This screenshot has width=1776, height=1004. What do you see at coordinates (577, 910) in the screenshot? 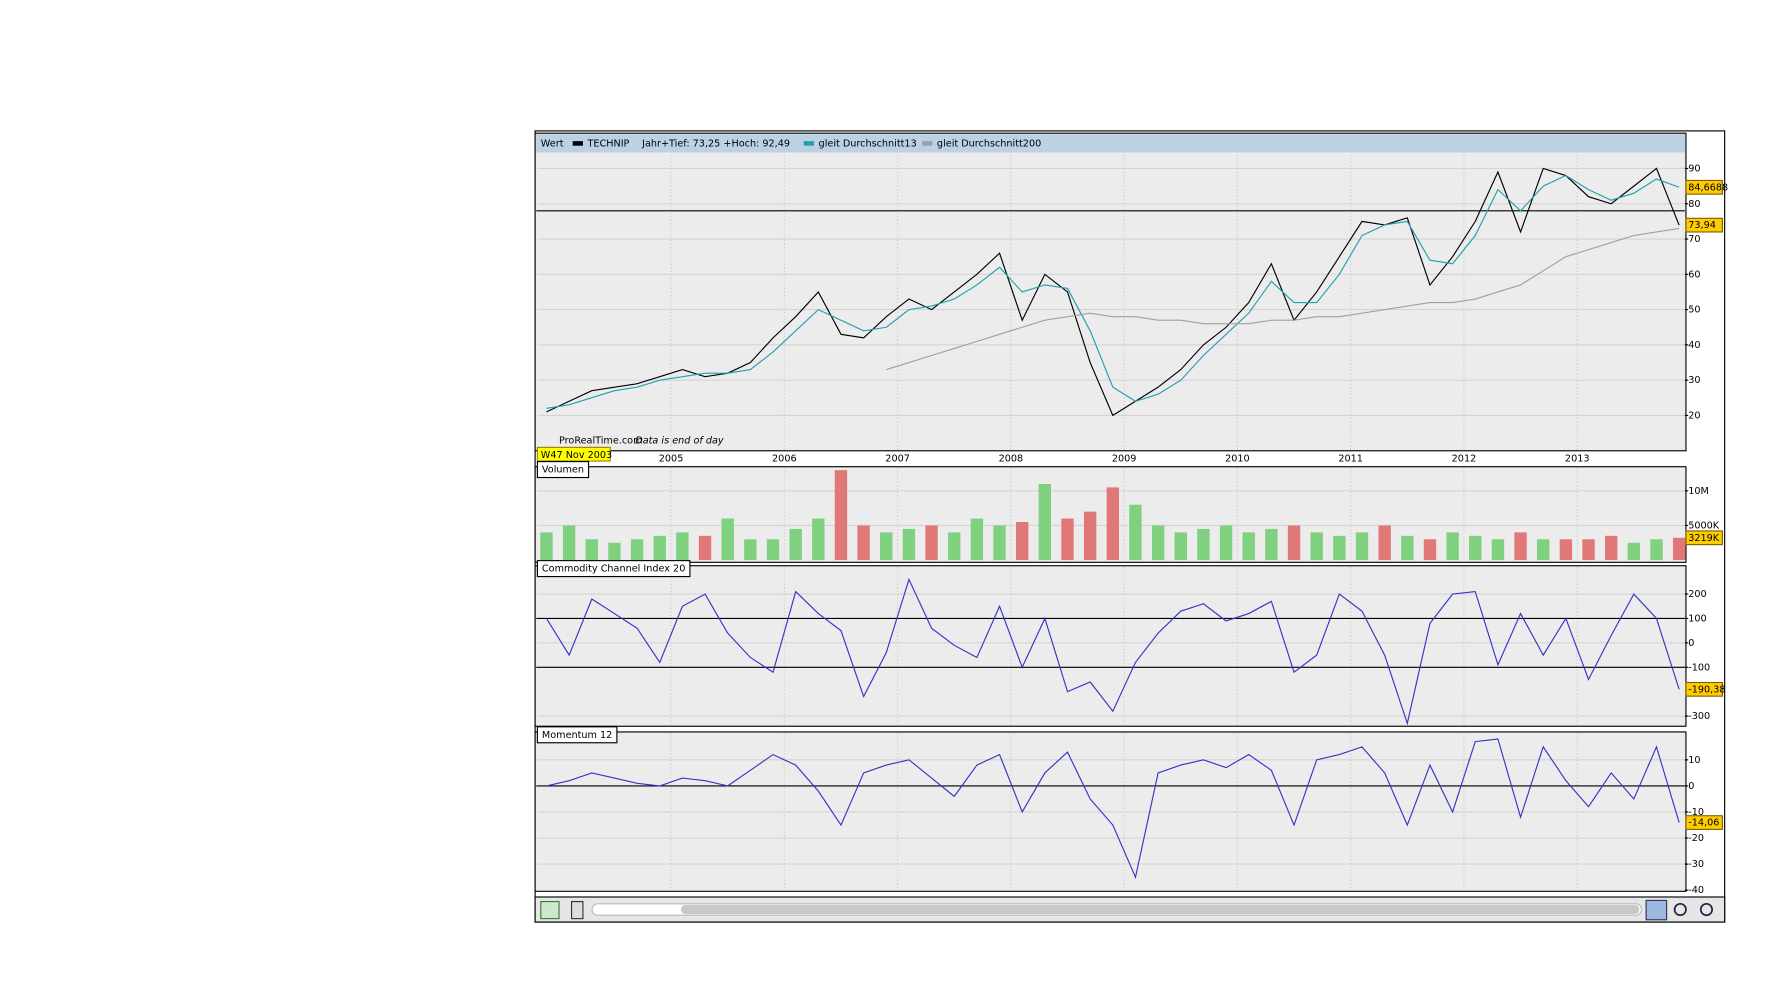
I see `settings-icon` at bounding box center [577, 910].